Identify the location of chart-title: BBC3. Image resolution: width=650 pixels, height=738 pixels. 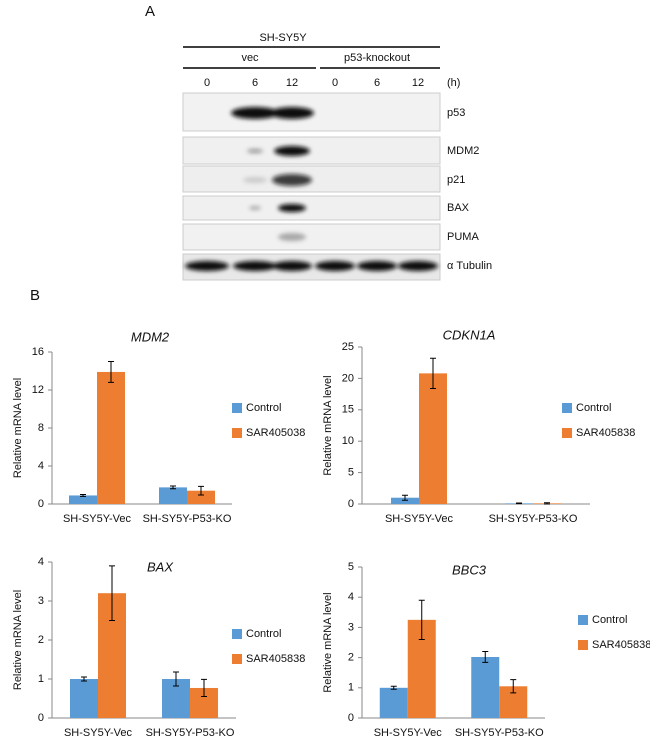
(469, 569).